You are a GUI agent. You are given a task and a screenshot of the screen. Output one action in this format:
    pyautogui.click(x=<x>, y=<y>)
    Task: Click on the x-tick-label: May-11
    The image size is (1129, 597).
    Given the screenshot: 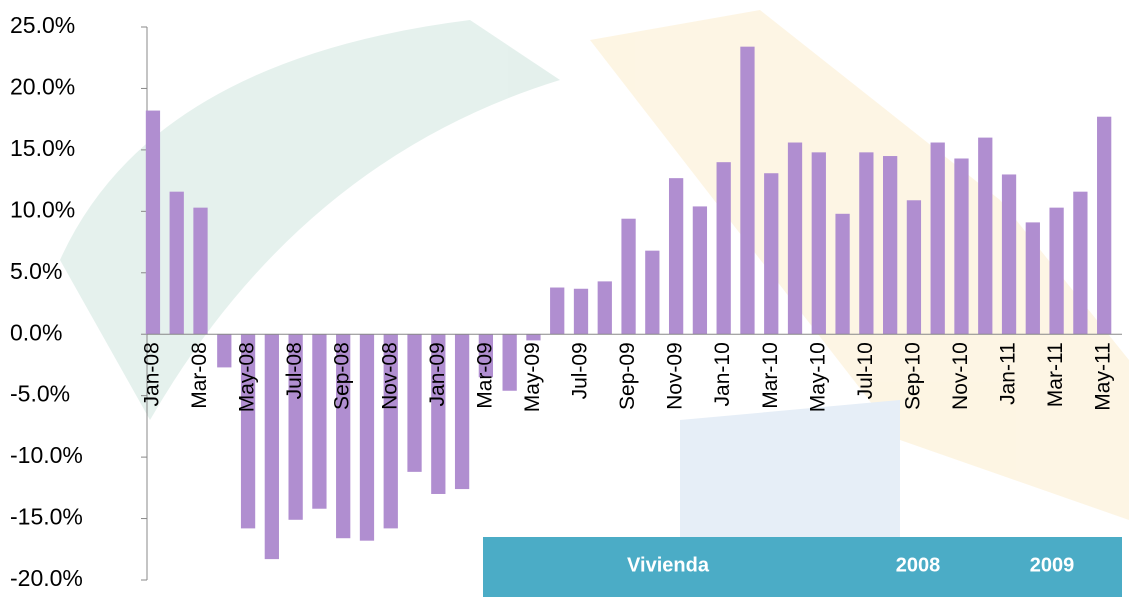 What is the action you would take?
    pyautogui.click(x=1103, y=376)
    